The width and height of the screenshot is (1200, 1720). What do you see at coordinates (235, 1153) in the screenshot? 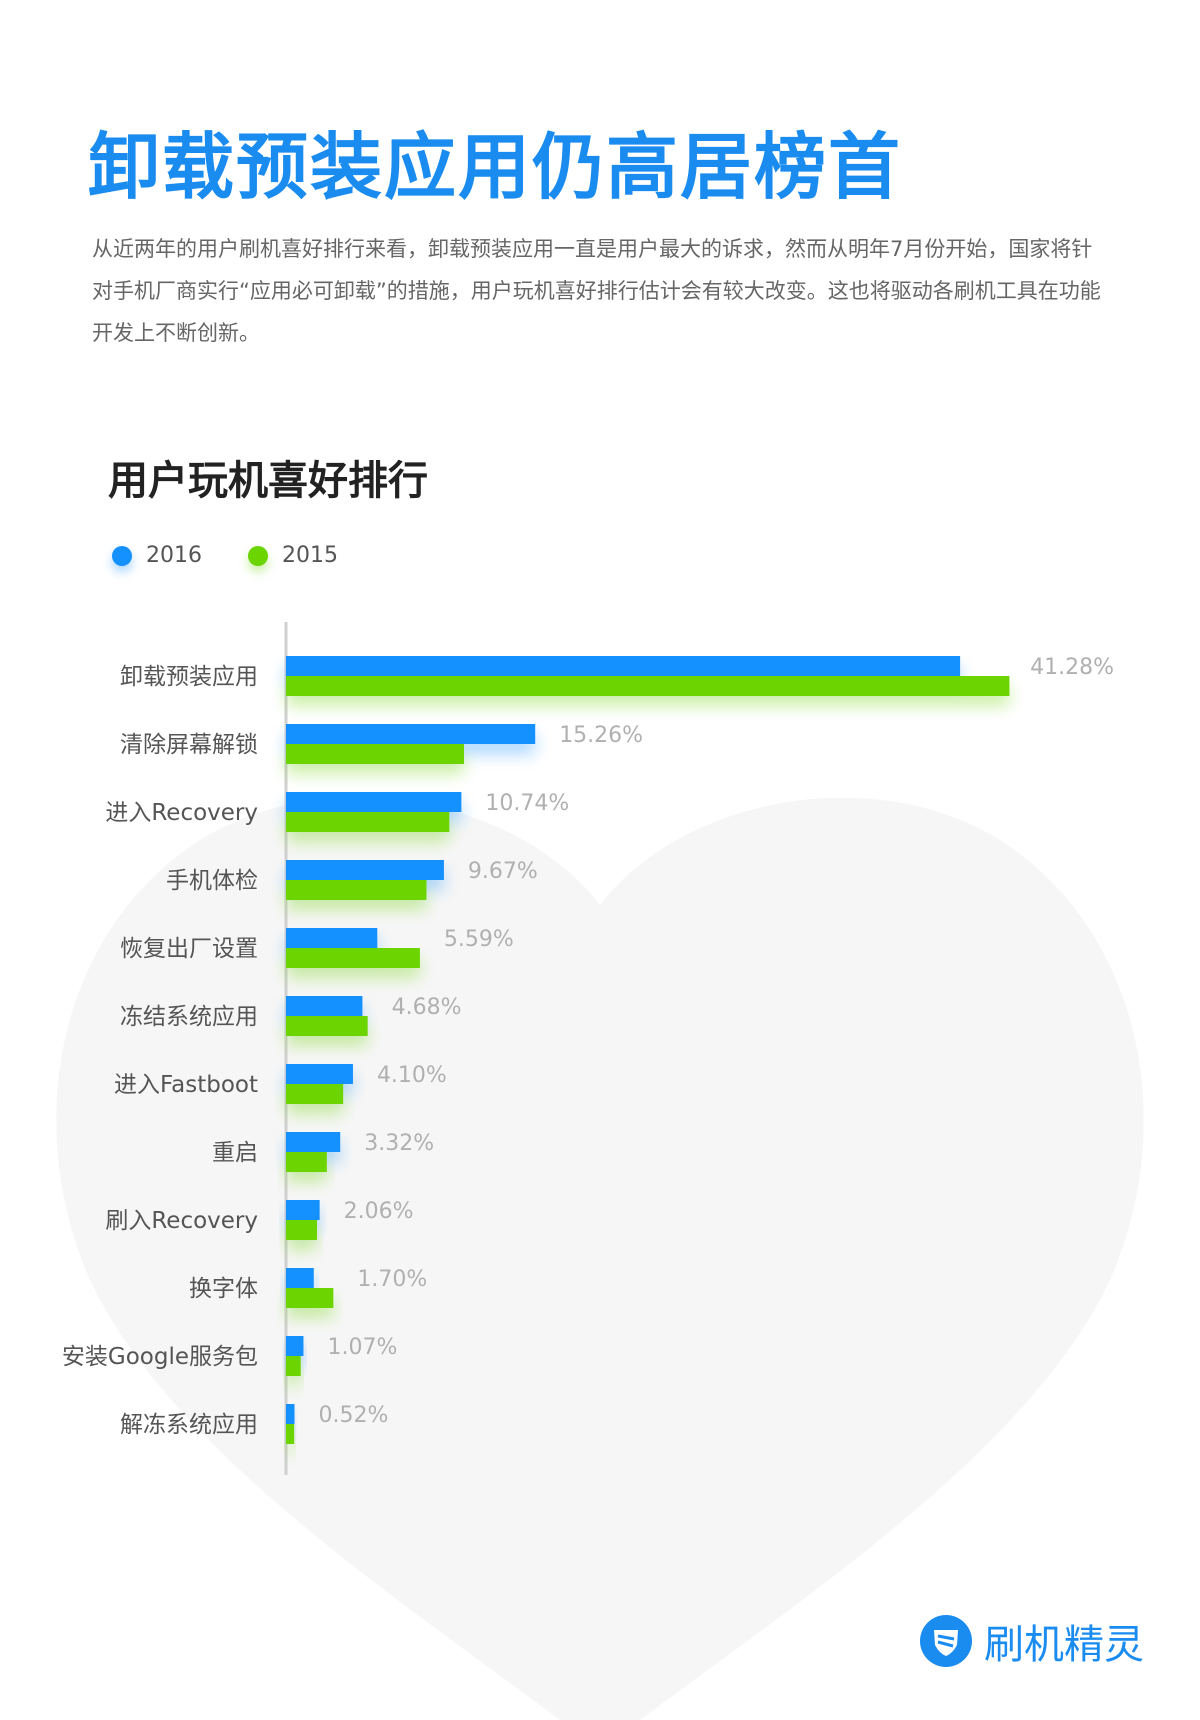
I see `category-label: 重启` at bounding box center [235, 1153].